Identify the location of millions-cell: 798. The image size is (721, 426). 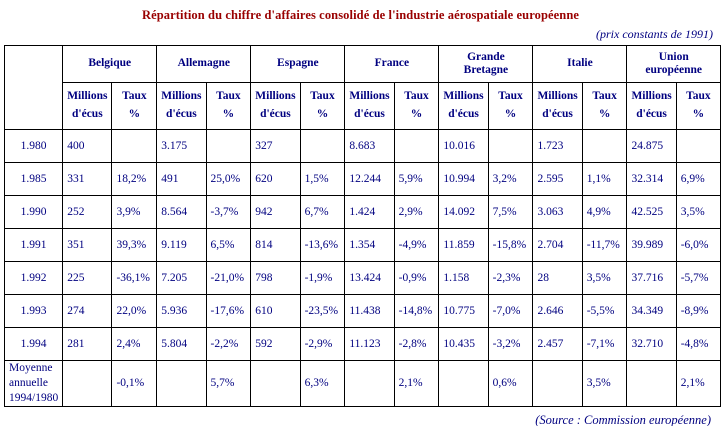
(275, 278).